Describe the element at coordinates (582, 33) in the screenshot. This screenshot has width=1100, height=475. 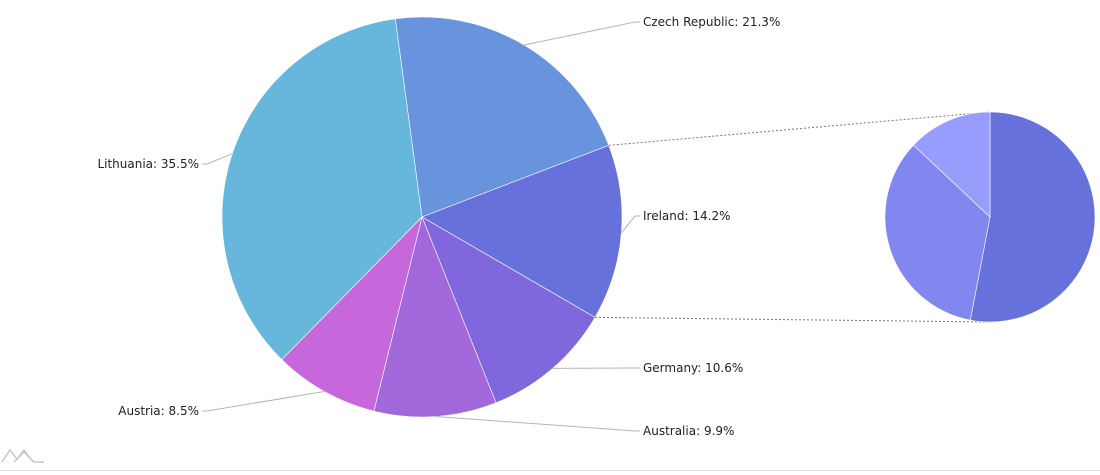
I see `leader-line-czech-republic` at that location.